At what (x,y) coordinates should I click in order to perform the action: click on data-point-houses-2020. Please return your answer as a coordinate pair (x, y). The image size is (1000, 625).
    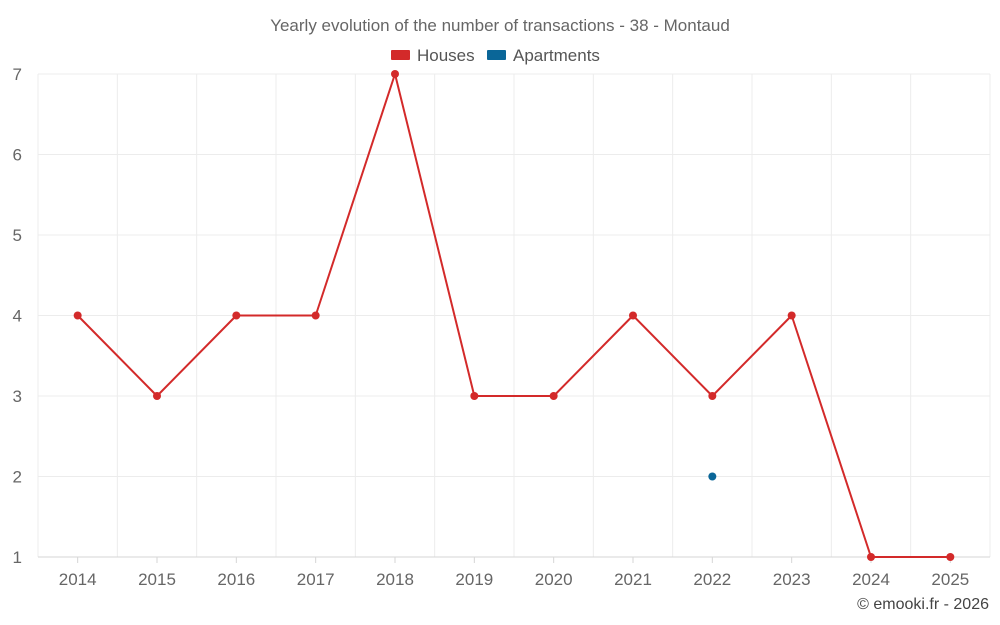
    Looking at the image, I should click on (553, 396).